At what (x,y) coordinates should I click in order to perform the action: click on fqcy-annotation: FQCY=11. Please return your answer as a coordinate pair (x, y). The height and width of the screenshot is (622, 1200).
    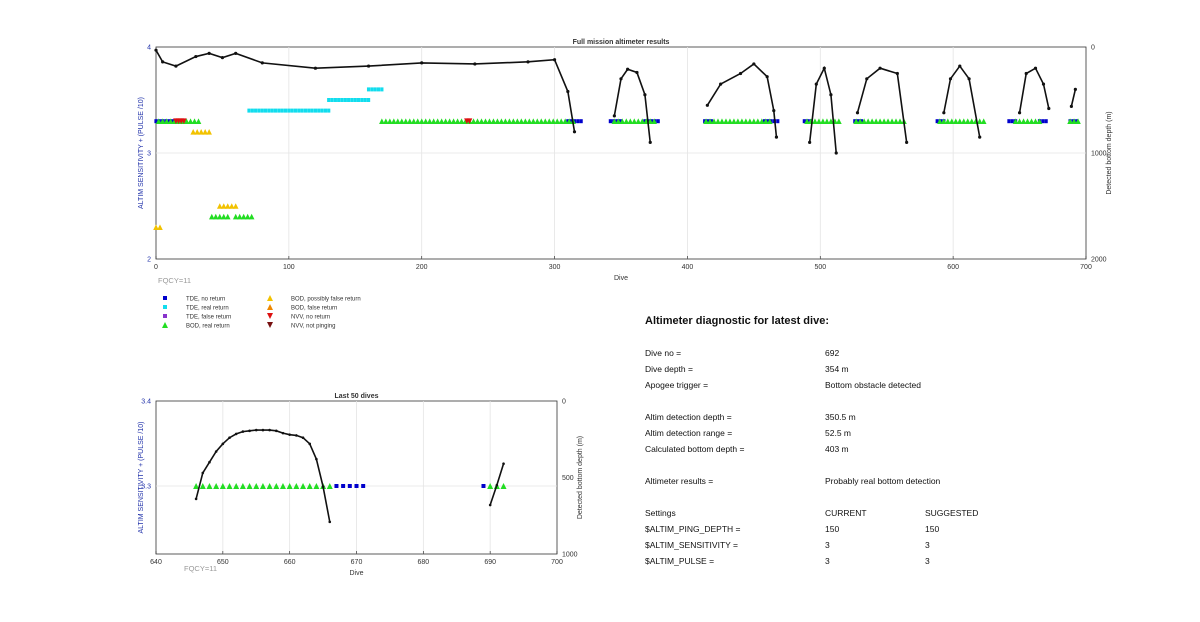
    Looking at the image, I should click on (174, 280).